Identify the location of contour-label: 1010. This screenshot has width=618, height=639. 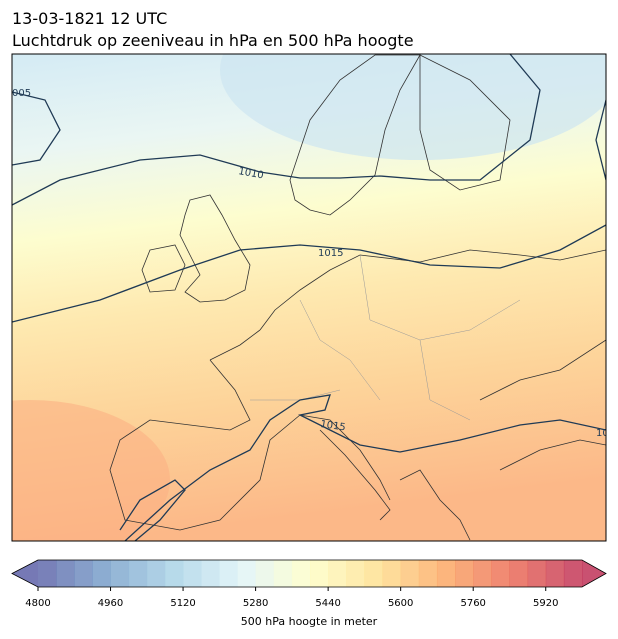
(250, 173).